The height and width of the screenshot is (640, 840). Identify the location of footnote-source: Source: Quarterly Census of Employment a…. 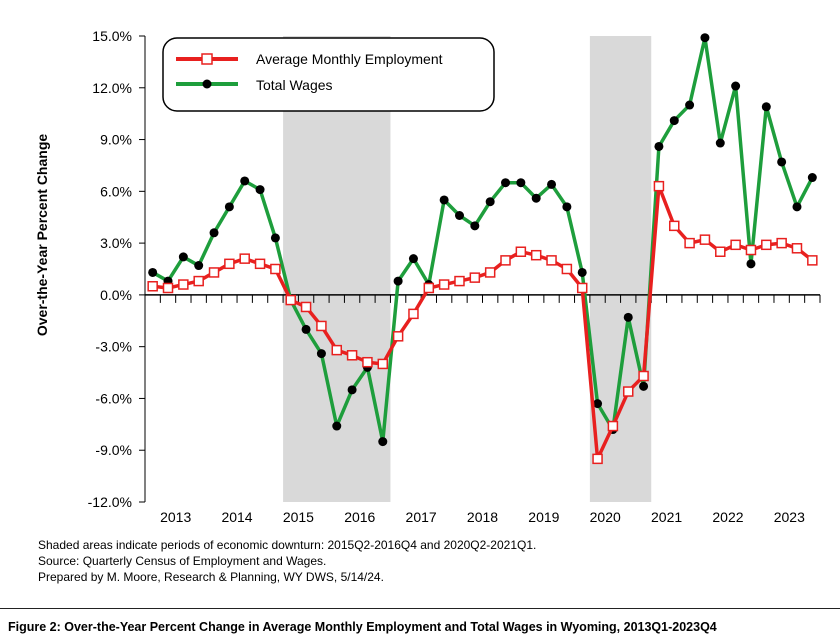
(182, 561).